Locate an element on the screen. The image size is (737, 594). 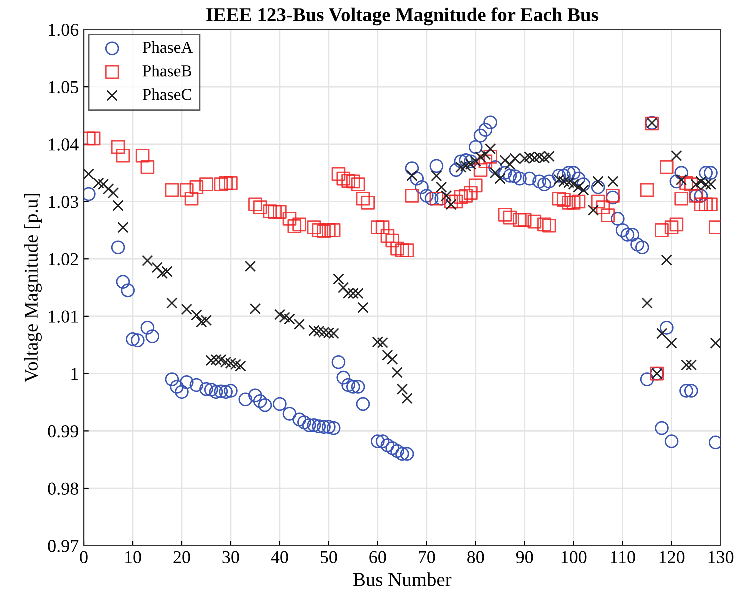
x-tick-label: 80 is located at coordinates (476, 557).